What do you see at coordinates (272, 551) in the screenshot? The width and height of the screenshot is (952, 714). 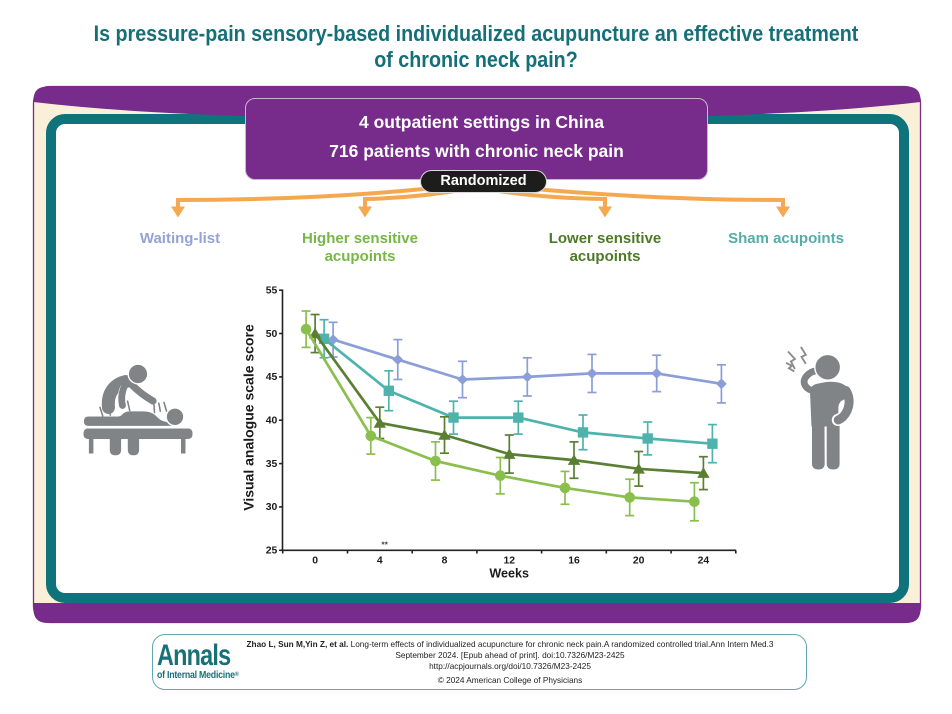 I see `svg-text: 25` at bounding box center [272, 551].